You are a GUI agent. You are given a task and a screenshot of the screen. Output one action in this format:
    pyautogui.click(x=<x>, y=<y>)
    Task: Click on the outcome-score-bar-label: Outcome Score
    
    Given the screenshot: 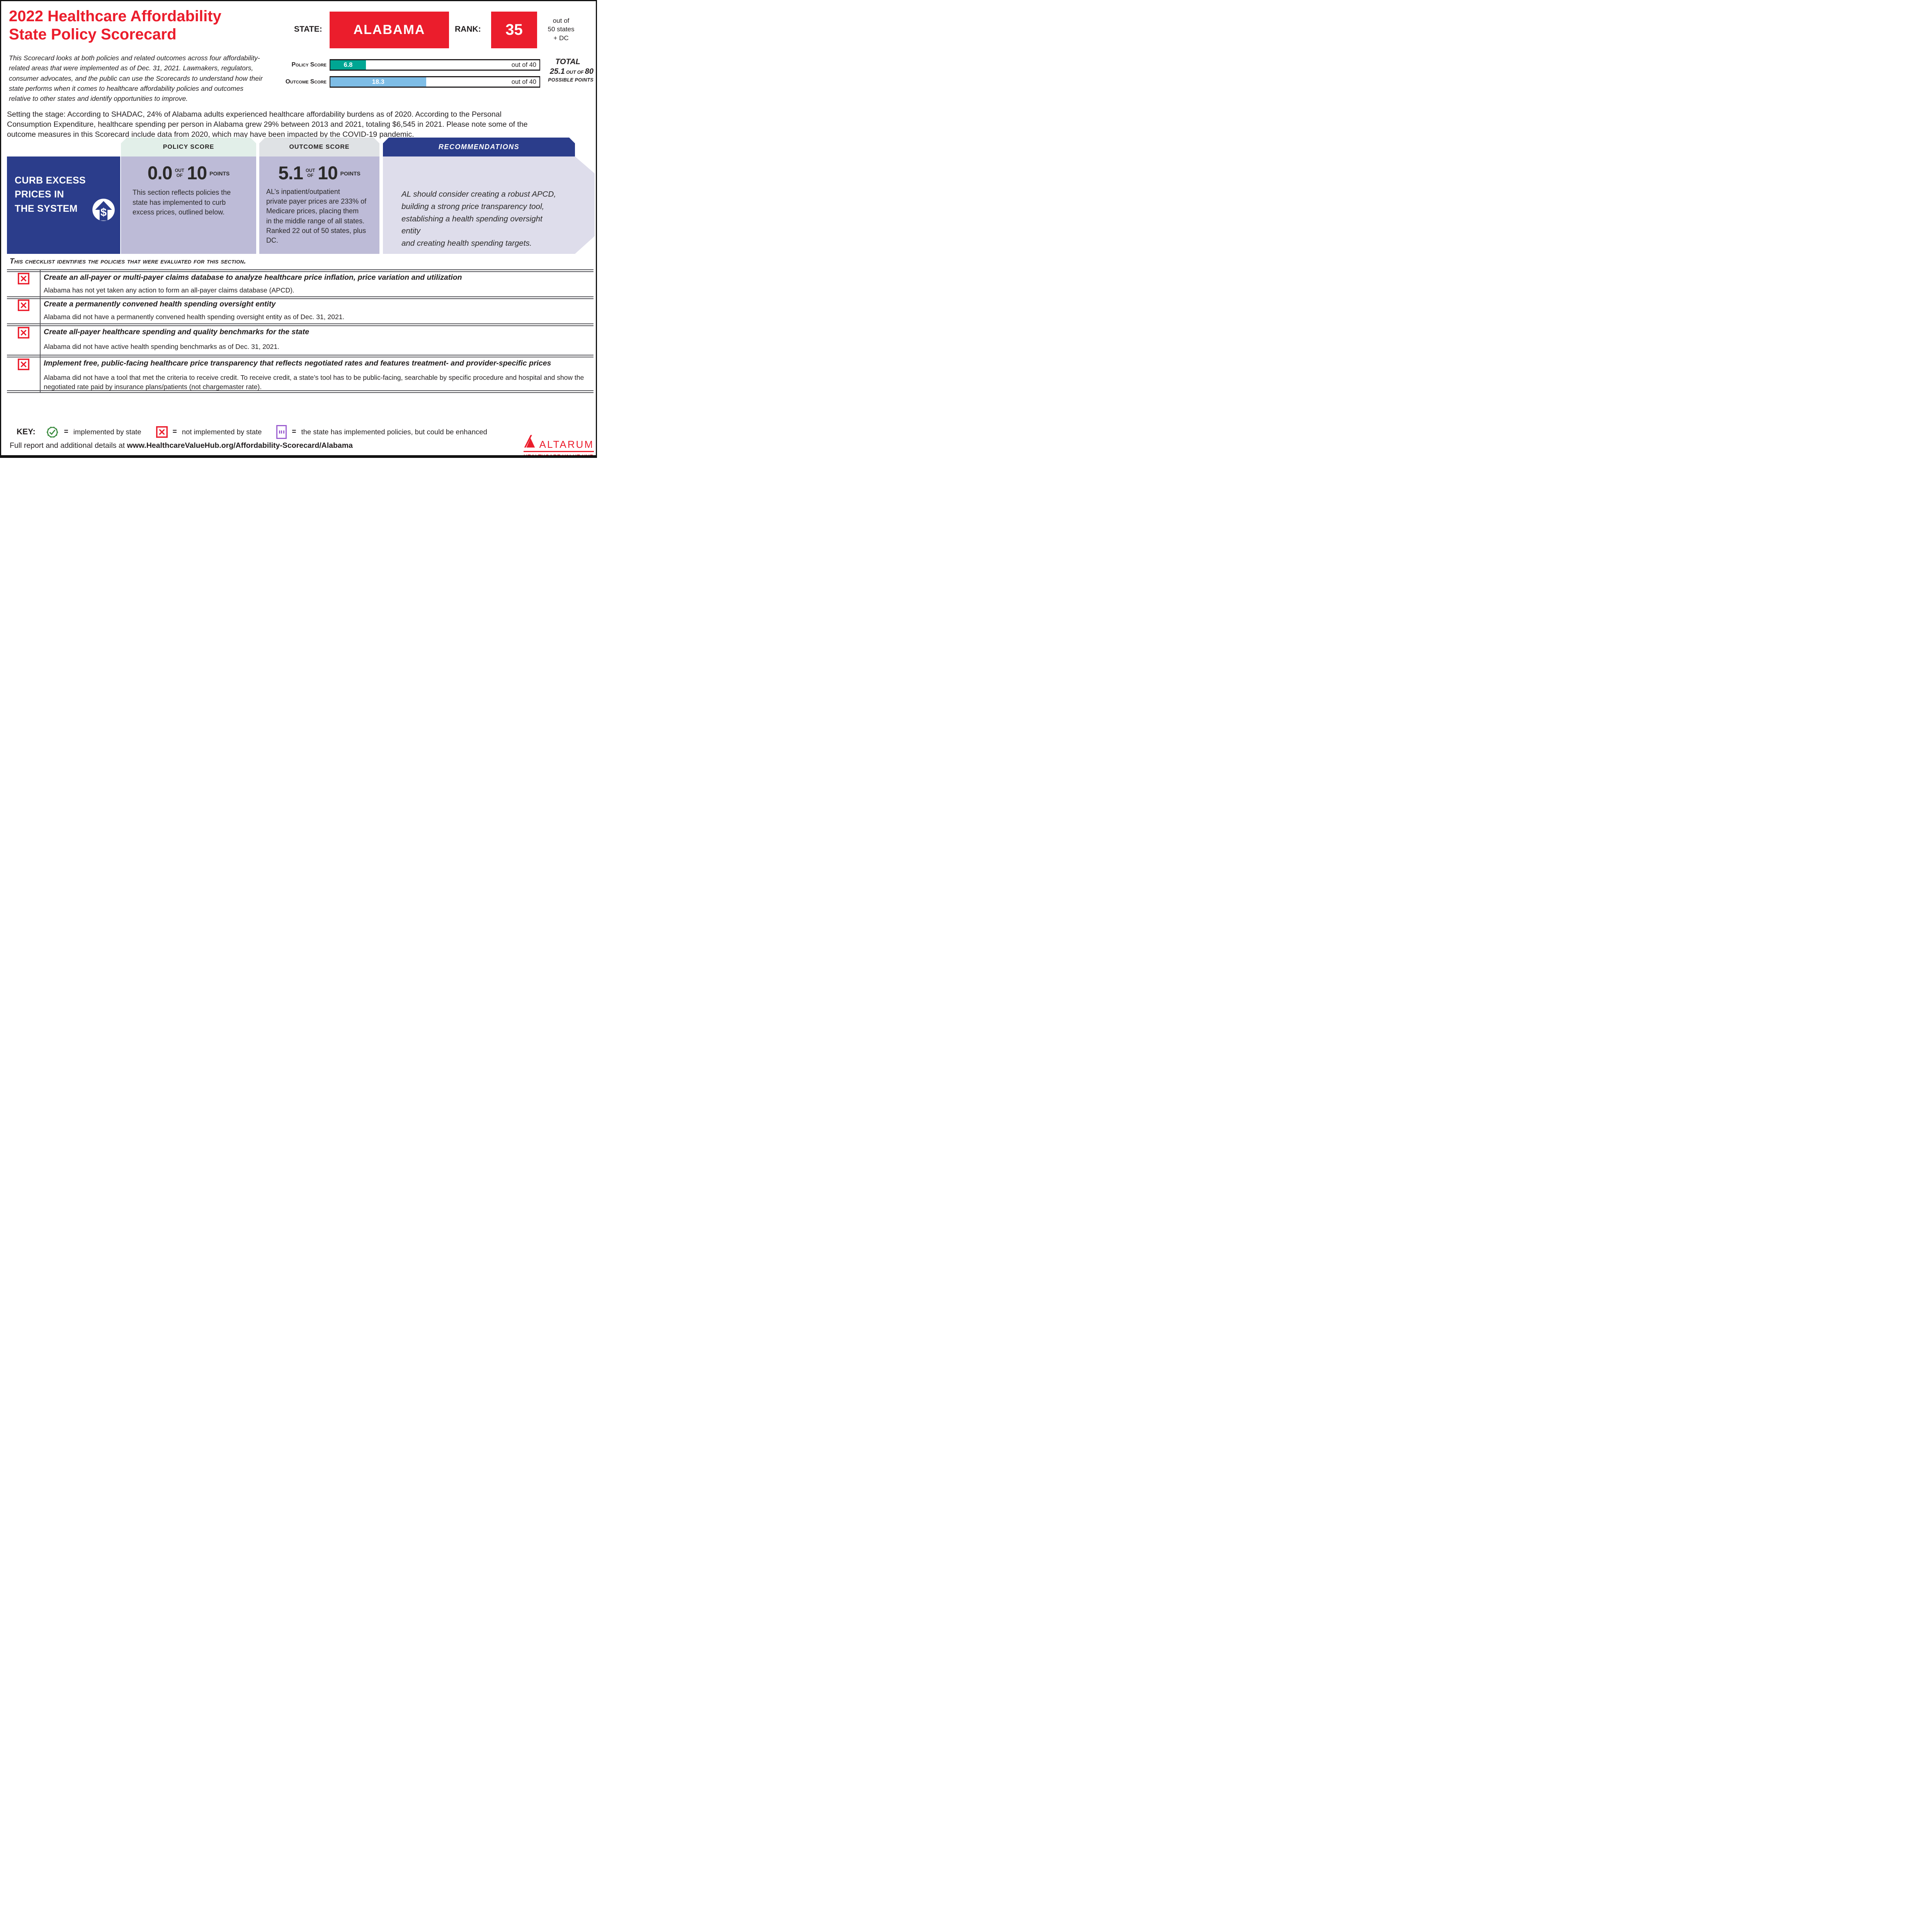 What is the action you would take?
    pyautogui.click(x=306, y=82)
    